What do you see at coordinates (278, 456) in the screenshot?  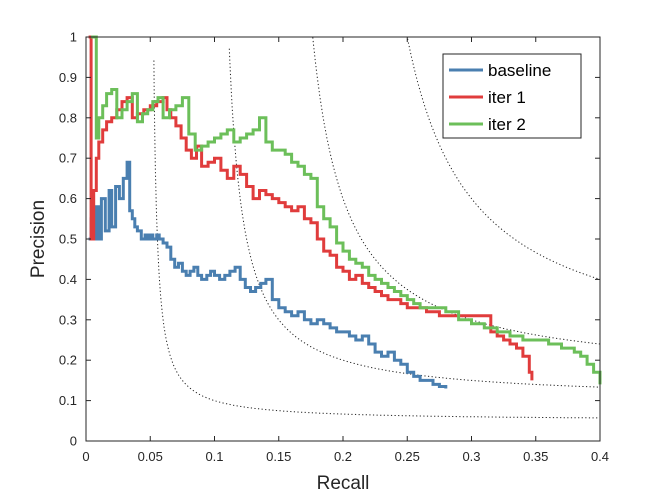 I see `x-tick-label: 0.15` at bounding box center [278, 456].